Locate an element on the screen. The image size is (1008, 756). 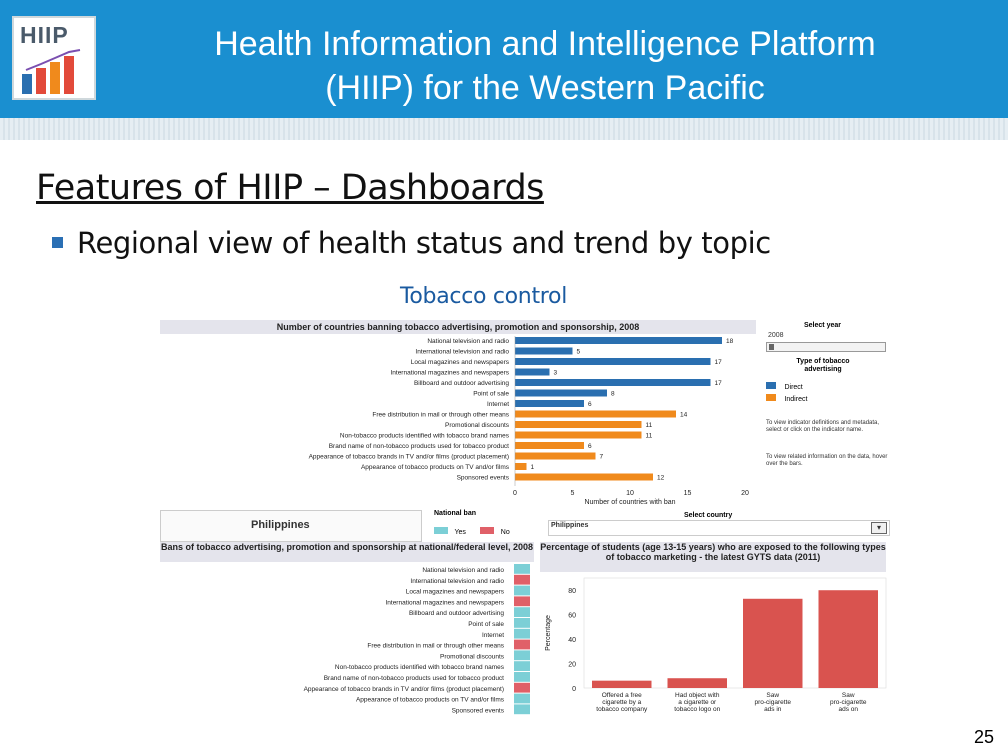
pct-category-label: tobacco company is located at coordinates (622, 709).